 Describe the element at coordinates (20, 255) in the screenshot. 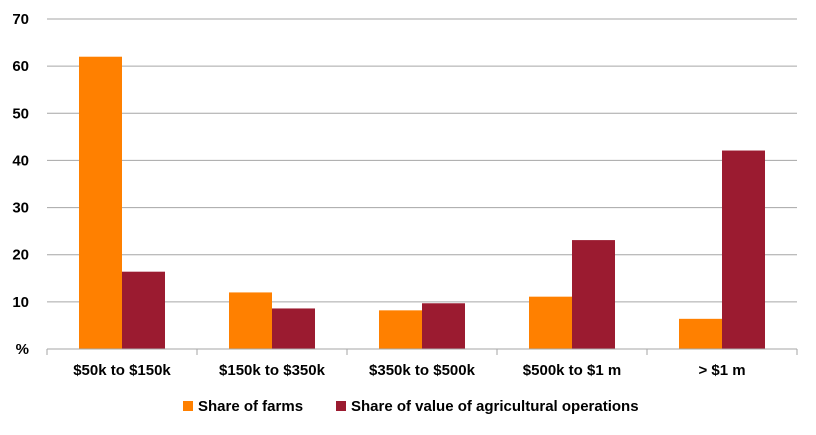

I see `y-tick-label: 20` at that location.